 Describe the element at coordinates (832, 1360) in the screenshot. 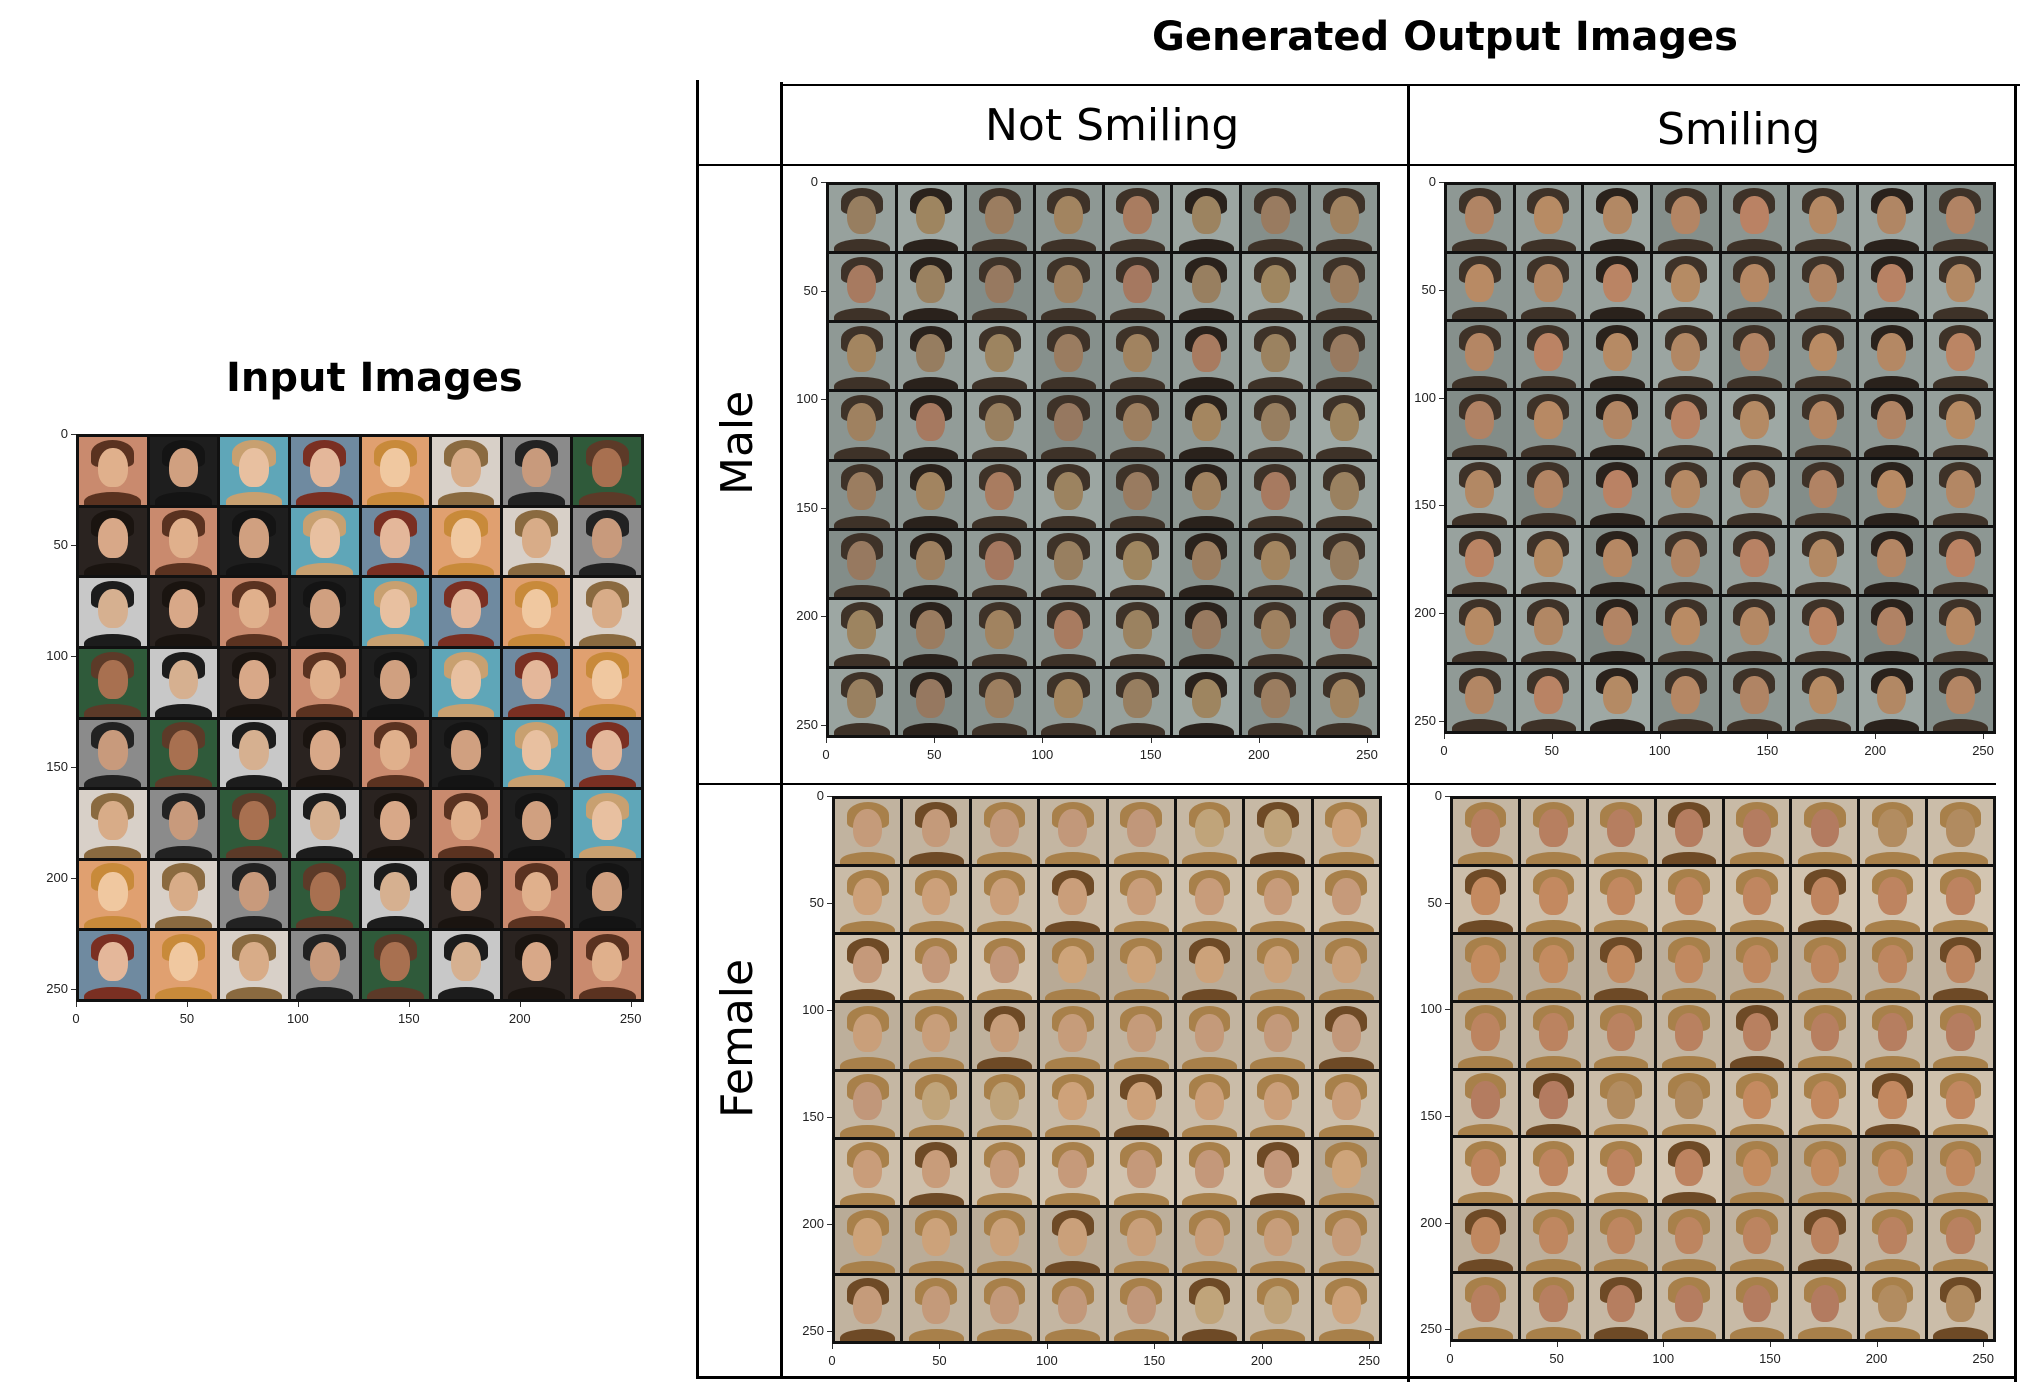

I see `x-tick-label: 0` at that location.